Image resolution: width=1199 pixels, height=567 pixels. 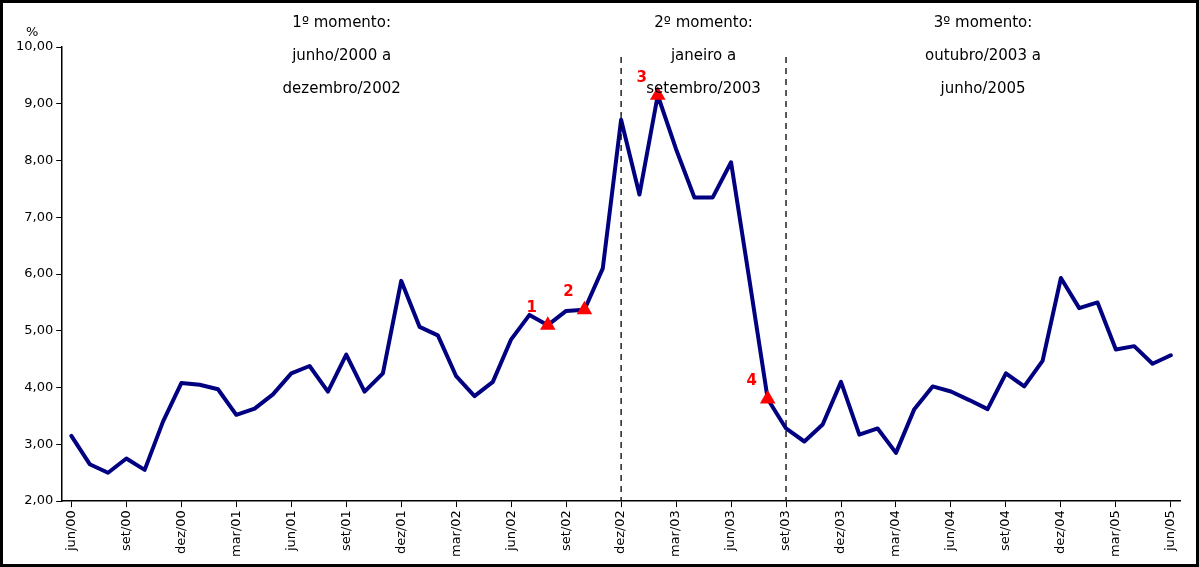 What do you see at coordinates (39, 273) in the screenshot?
I see `y-tick-label: 6,00` at bounding box center [39, 273].